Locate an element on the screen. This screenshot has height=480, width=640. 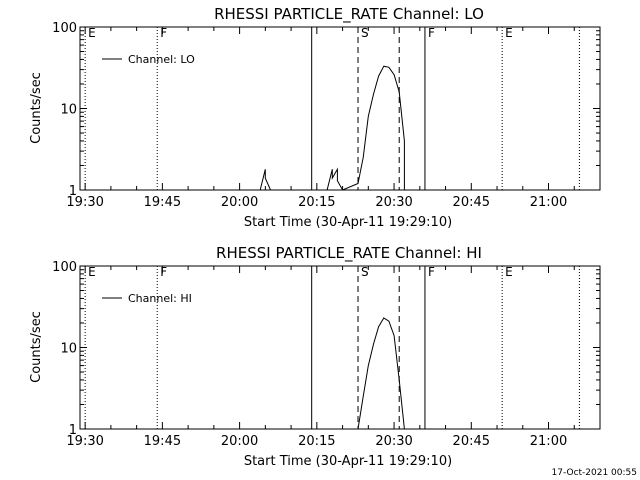
legend-entry-label: Channel: HI is located at coordinates (160, 298).